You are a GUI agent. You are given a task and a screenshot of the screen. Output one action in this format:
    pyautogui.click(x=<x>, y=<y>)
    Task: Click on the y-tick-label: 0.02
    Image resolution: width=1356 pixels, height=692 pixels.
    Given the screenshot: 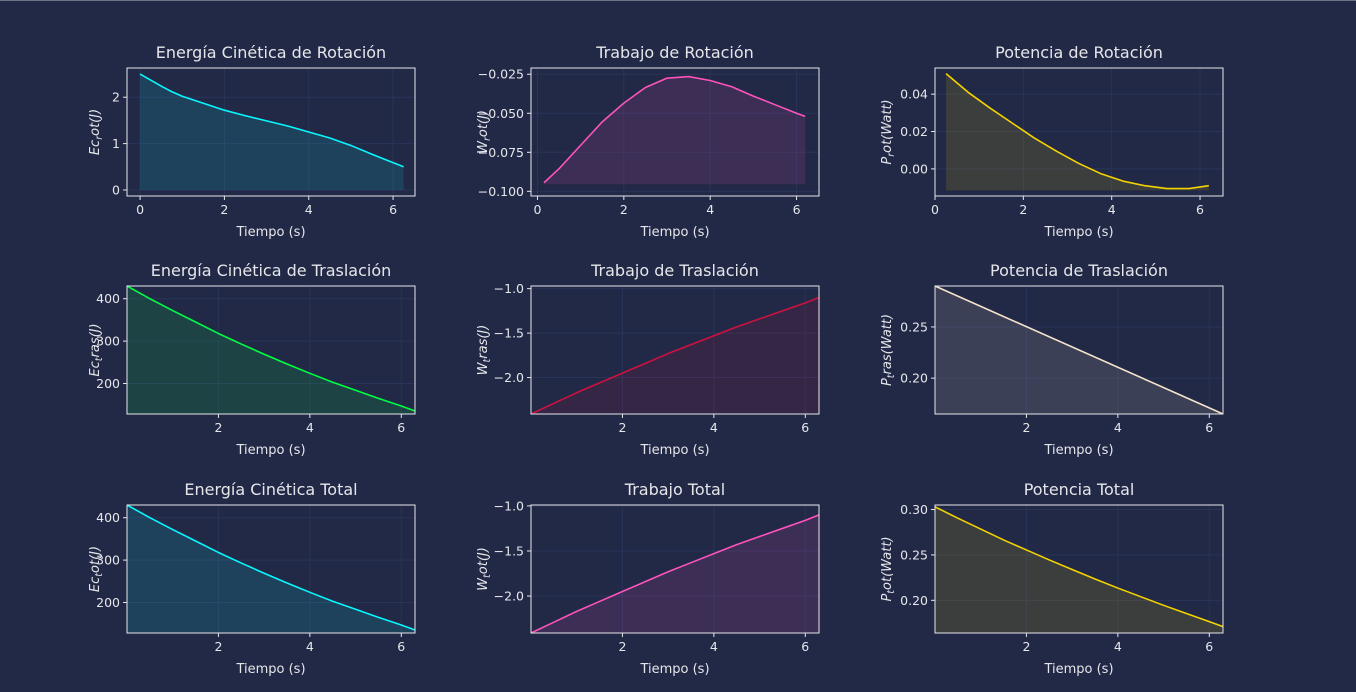 What is the action you would take?
    pyautogui.click(x=914, y=131)
    